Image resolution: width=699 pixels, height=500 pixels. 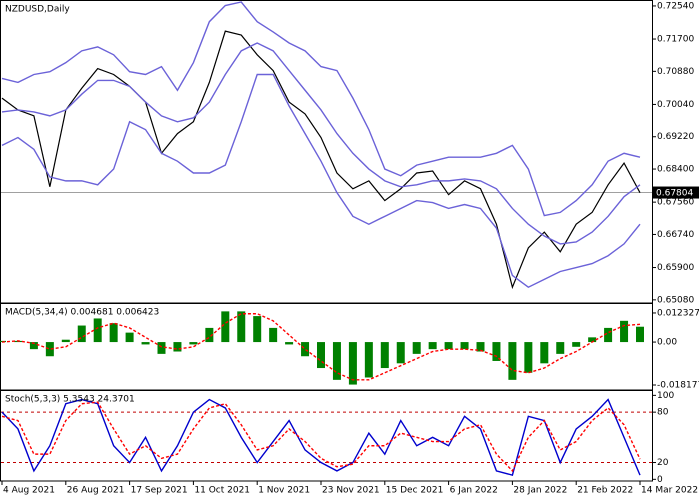 What do you see at coordinates (96, 491) in the screenshot?
I see `x-tick-label: 26 Aug 2021` at bounding box center [96, 491].